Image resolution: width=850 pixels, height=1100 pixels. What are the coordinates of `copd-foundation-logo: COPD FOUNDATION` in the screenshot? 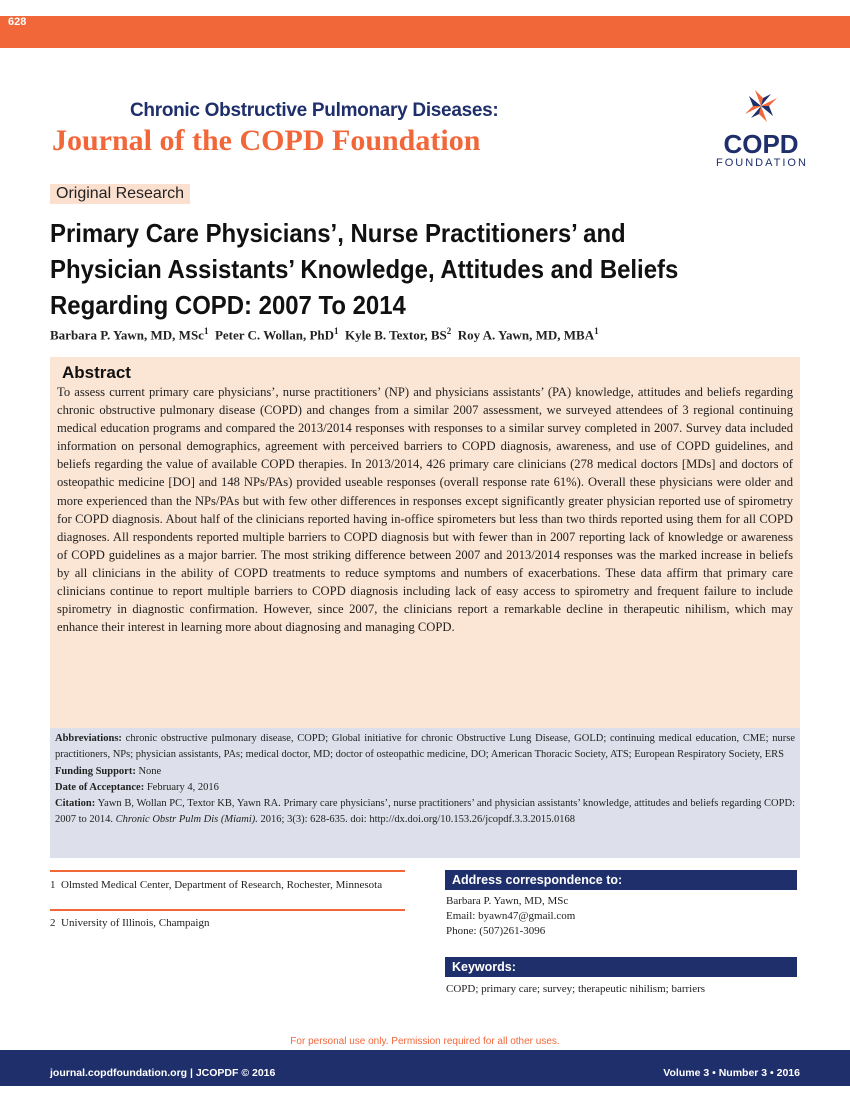 It's located at (761, 128).